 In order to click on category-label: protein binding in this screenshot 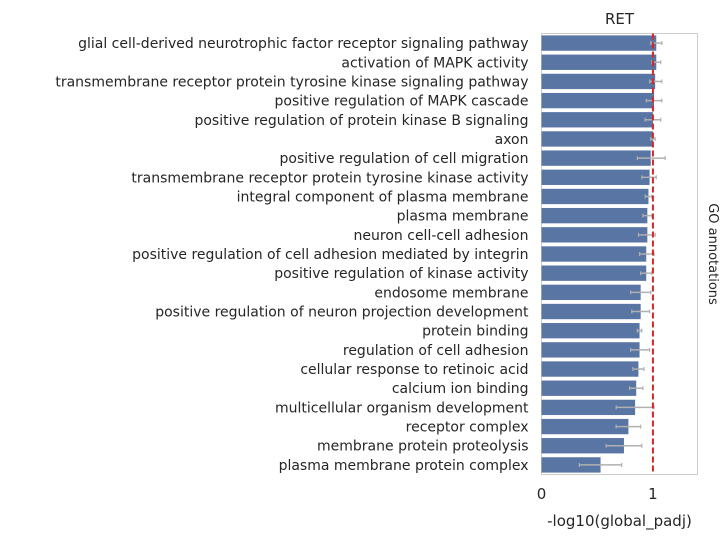, I will do `click(475, 332)`.